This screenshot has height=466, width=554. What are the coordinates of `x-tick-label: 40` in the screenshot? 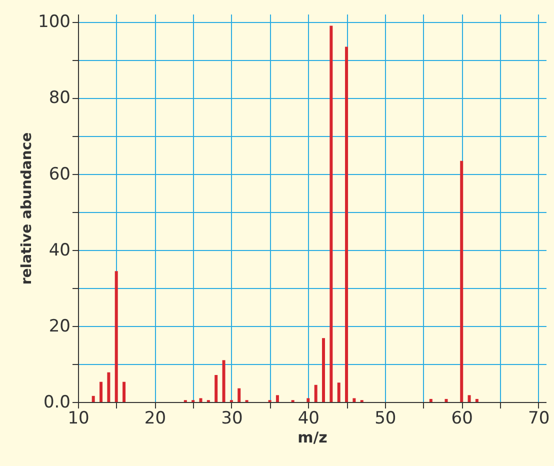 It's located at (309, 418).